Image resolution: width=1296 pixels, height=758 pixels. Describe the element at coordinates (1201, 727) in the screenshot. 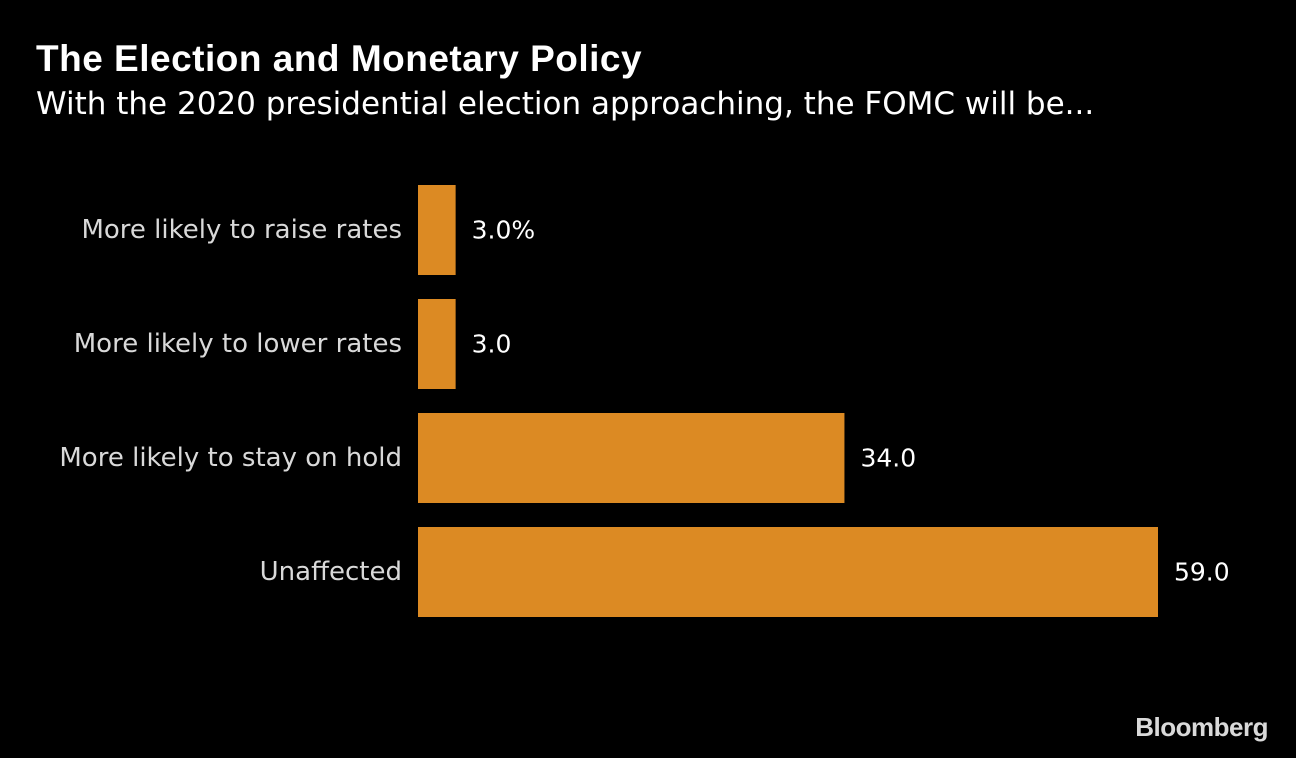

I see `bloomberg-logo: Bloomberg` at that location.